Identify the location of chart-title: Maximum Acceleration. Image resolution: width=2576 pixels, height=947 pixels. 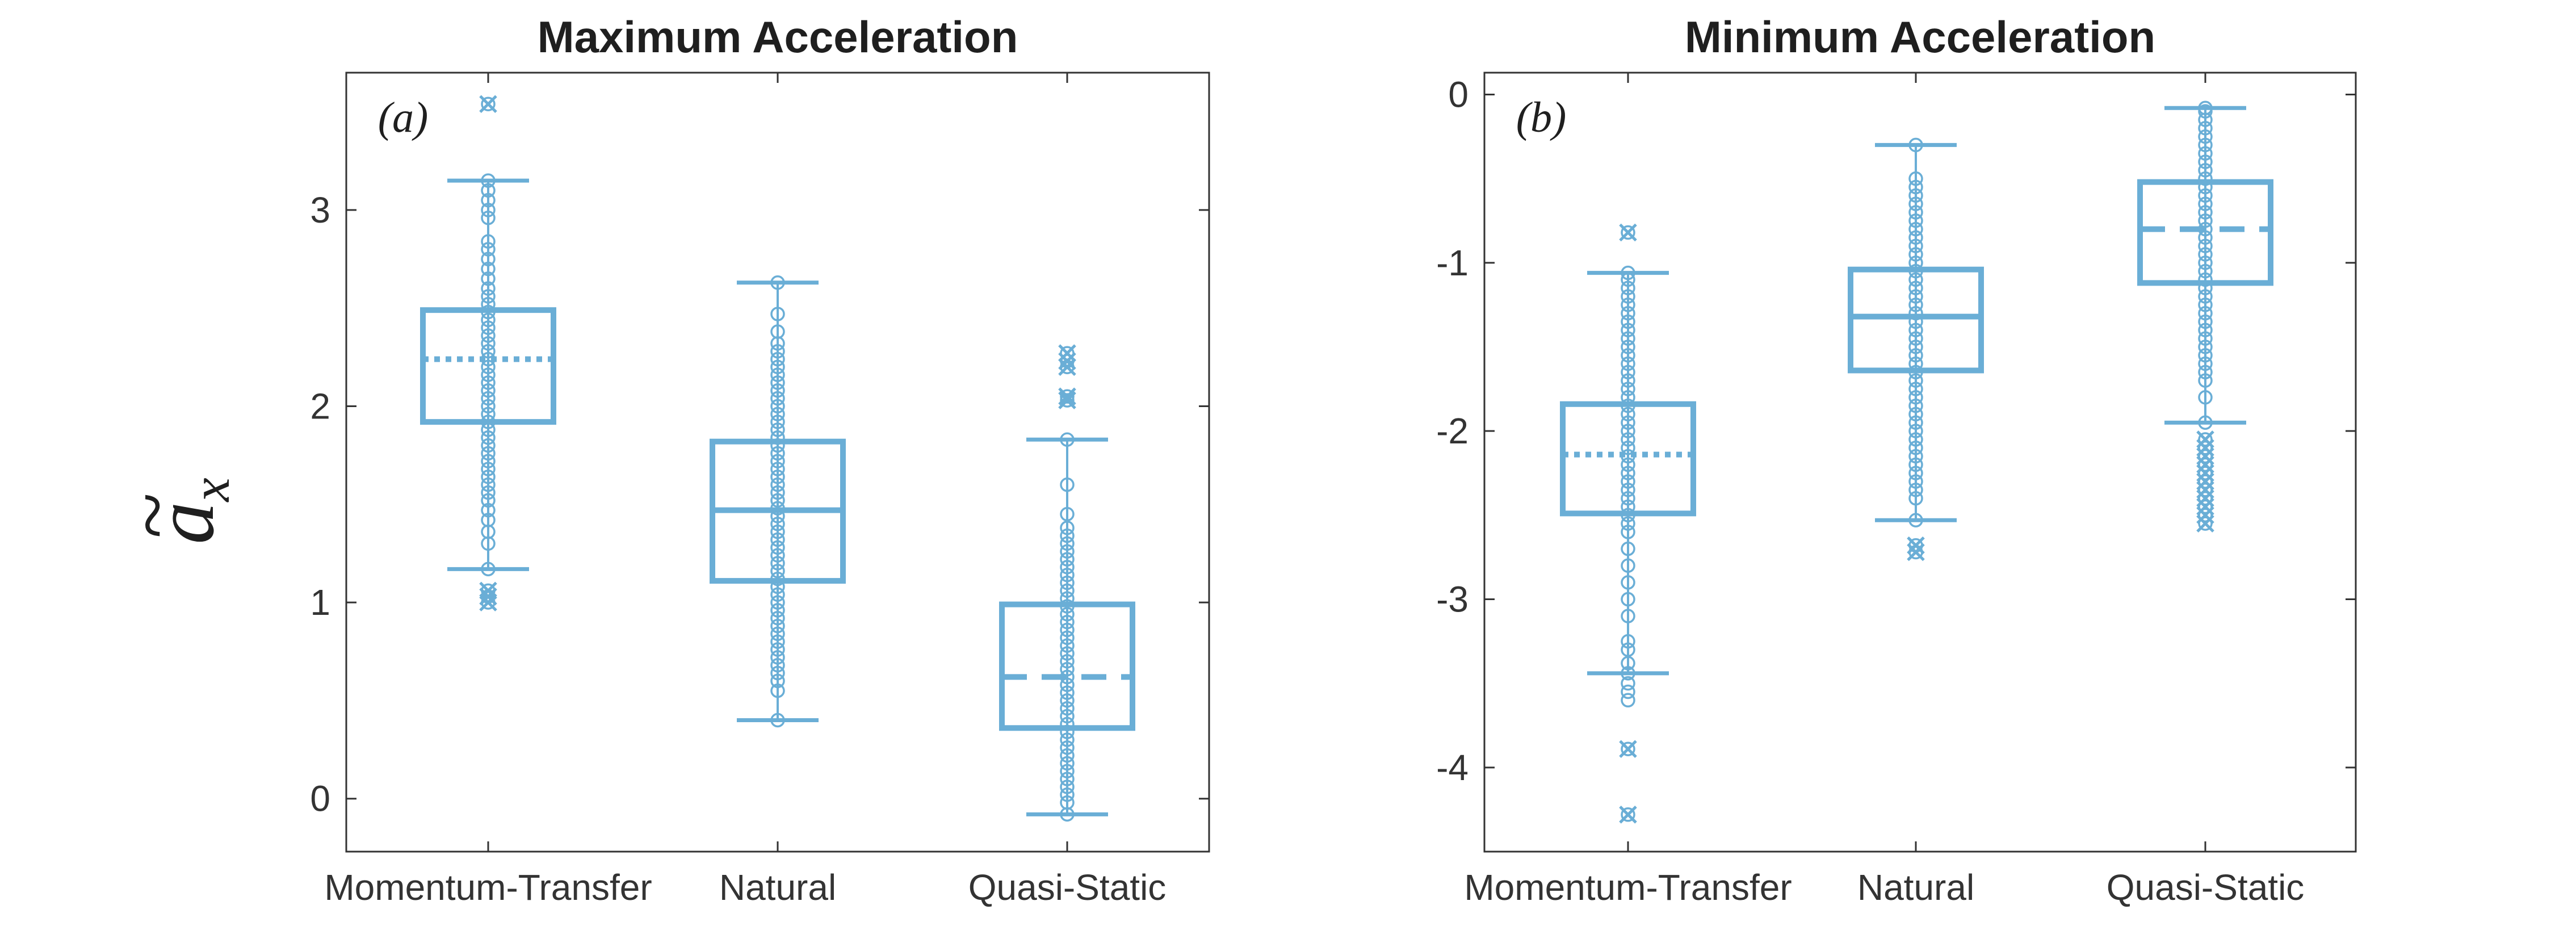
(778, 37).